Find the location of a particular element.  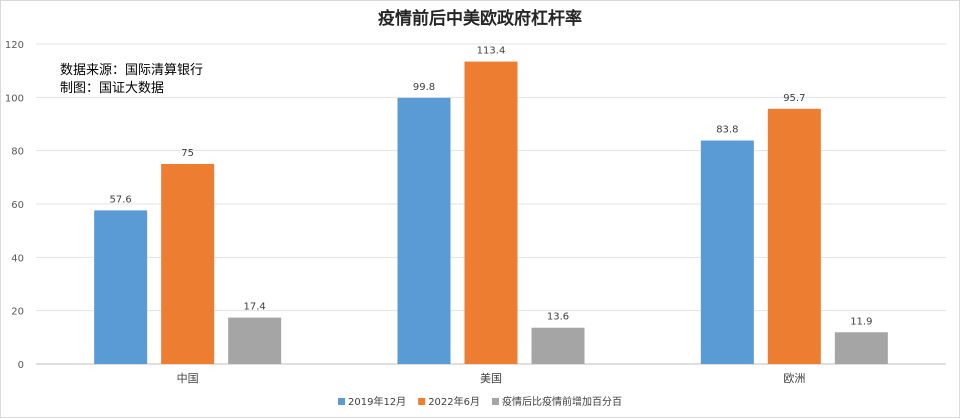

legend-label: 2019年12月 is located at coordinates (377, 401).